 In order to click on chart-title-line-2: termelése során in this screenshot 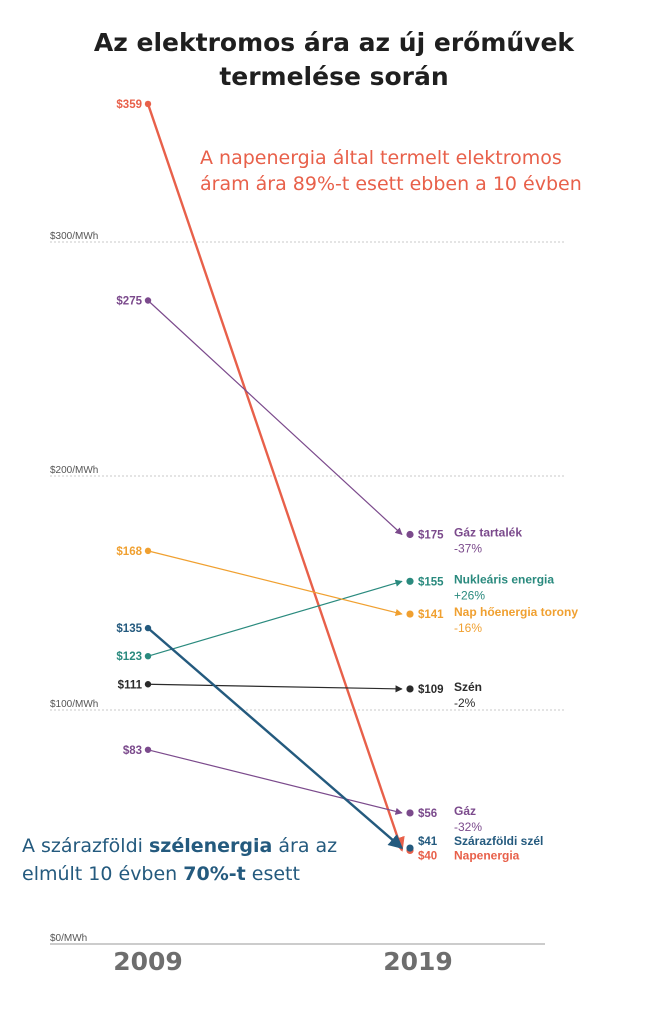, I will do `click(334, 76)`.